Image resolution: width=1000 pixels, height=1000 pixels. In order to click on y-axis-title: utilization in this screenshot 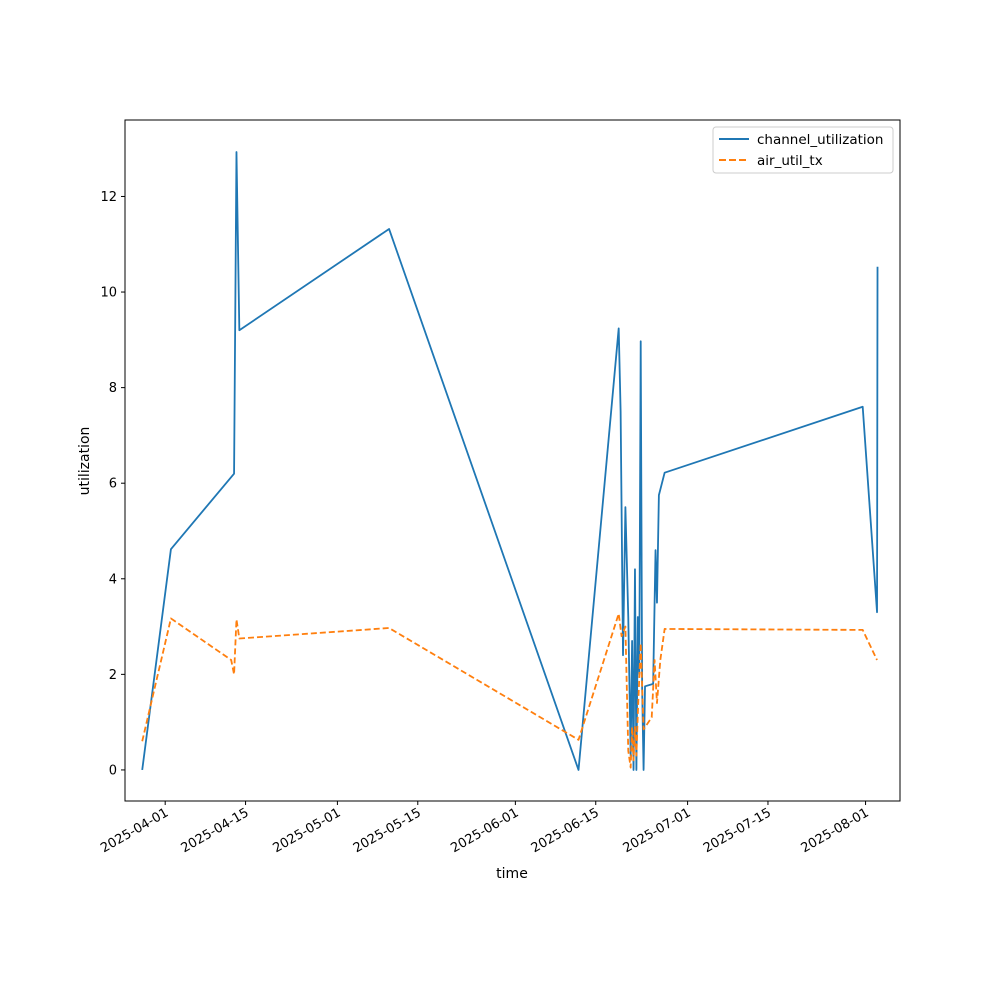, I will do `click(85, 461)`.